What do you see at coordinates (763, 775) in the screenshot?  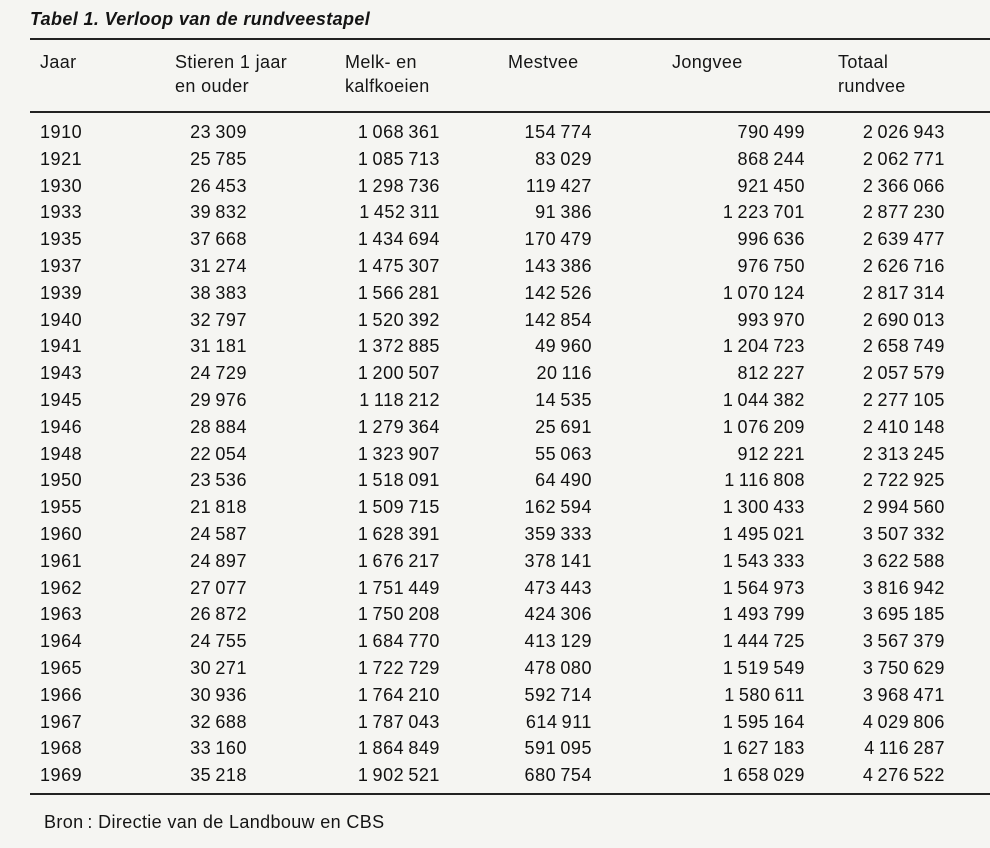 I see `value-cell: 1 658 029` at bounding box center [763, 775].